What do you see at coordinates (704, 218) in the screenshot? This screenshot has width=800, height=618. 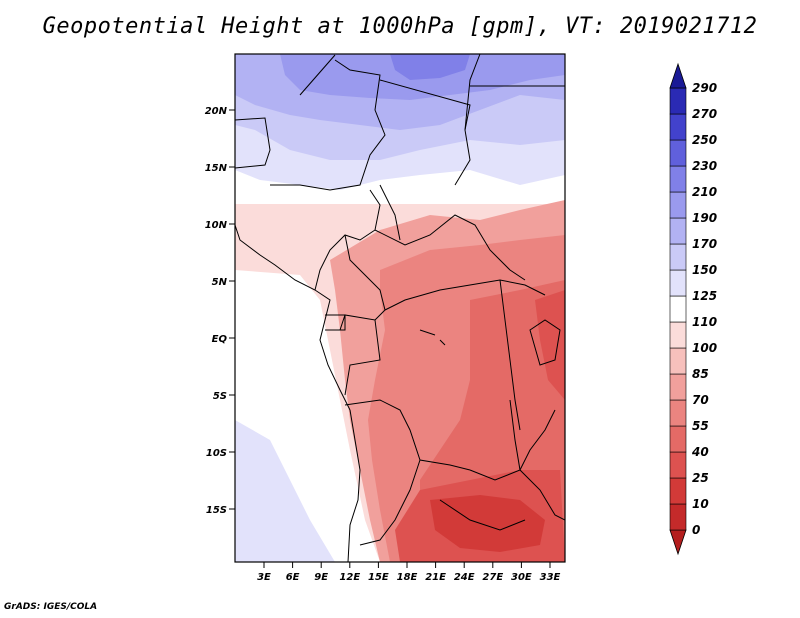 I see `colorbar-label: 190` at bounding box center [704, 218].